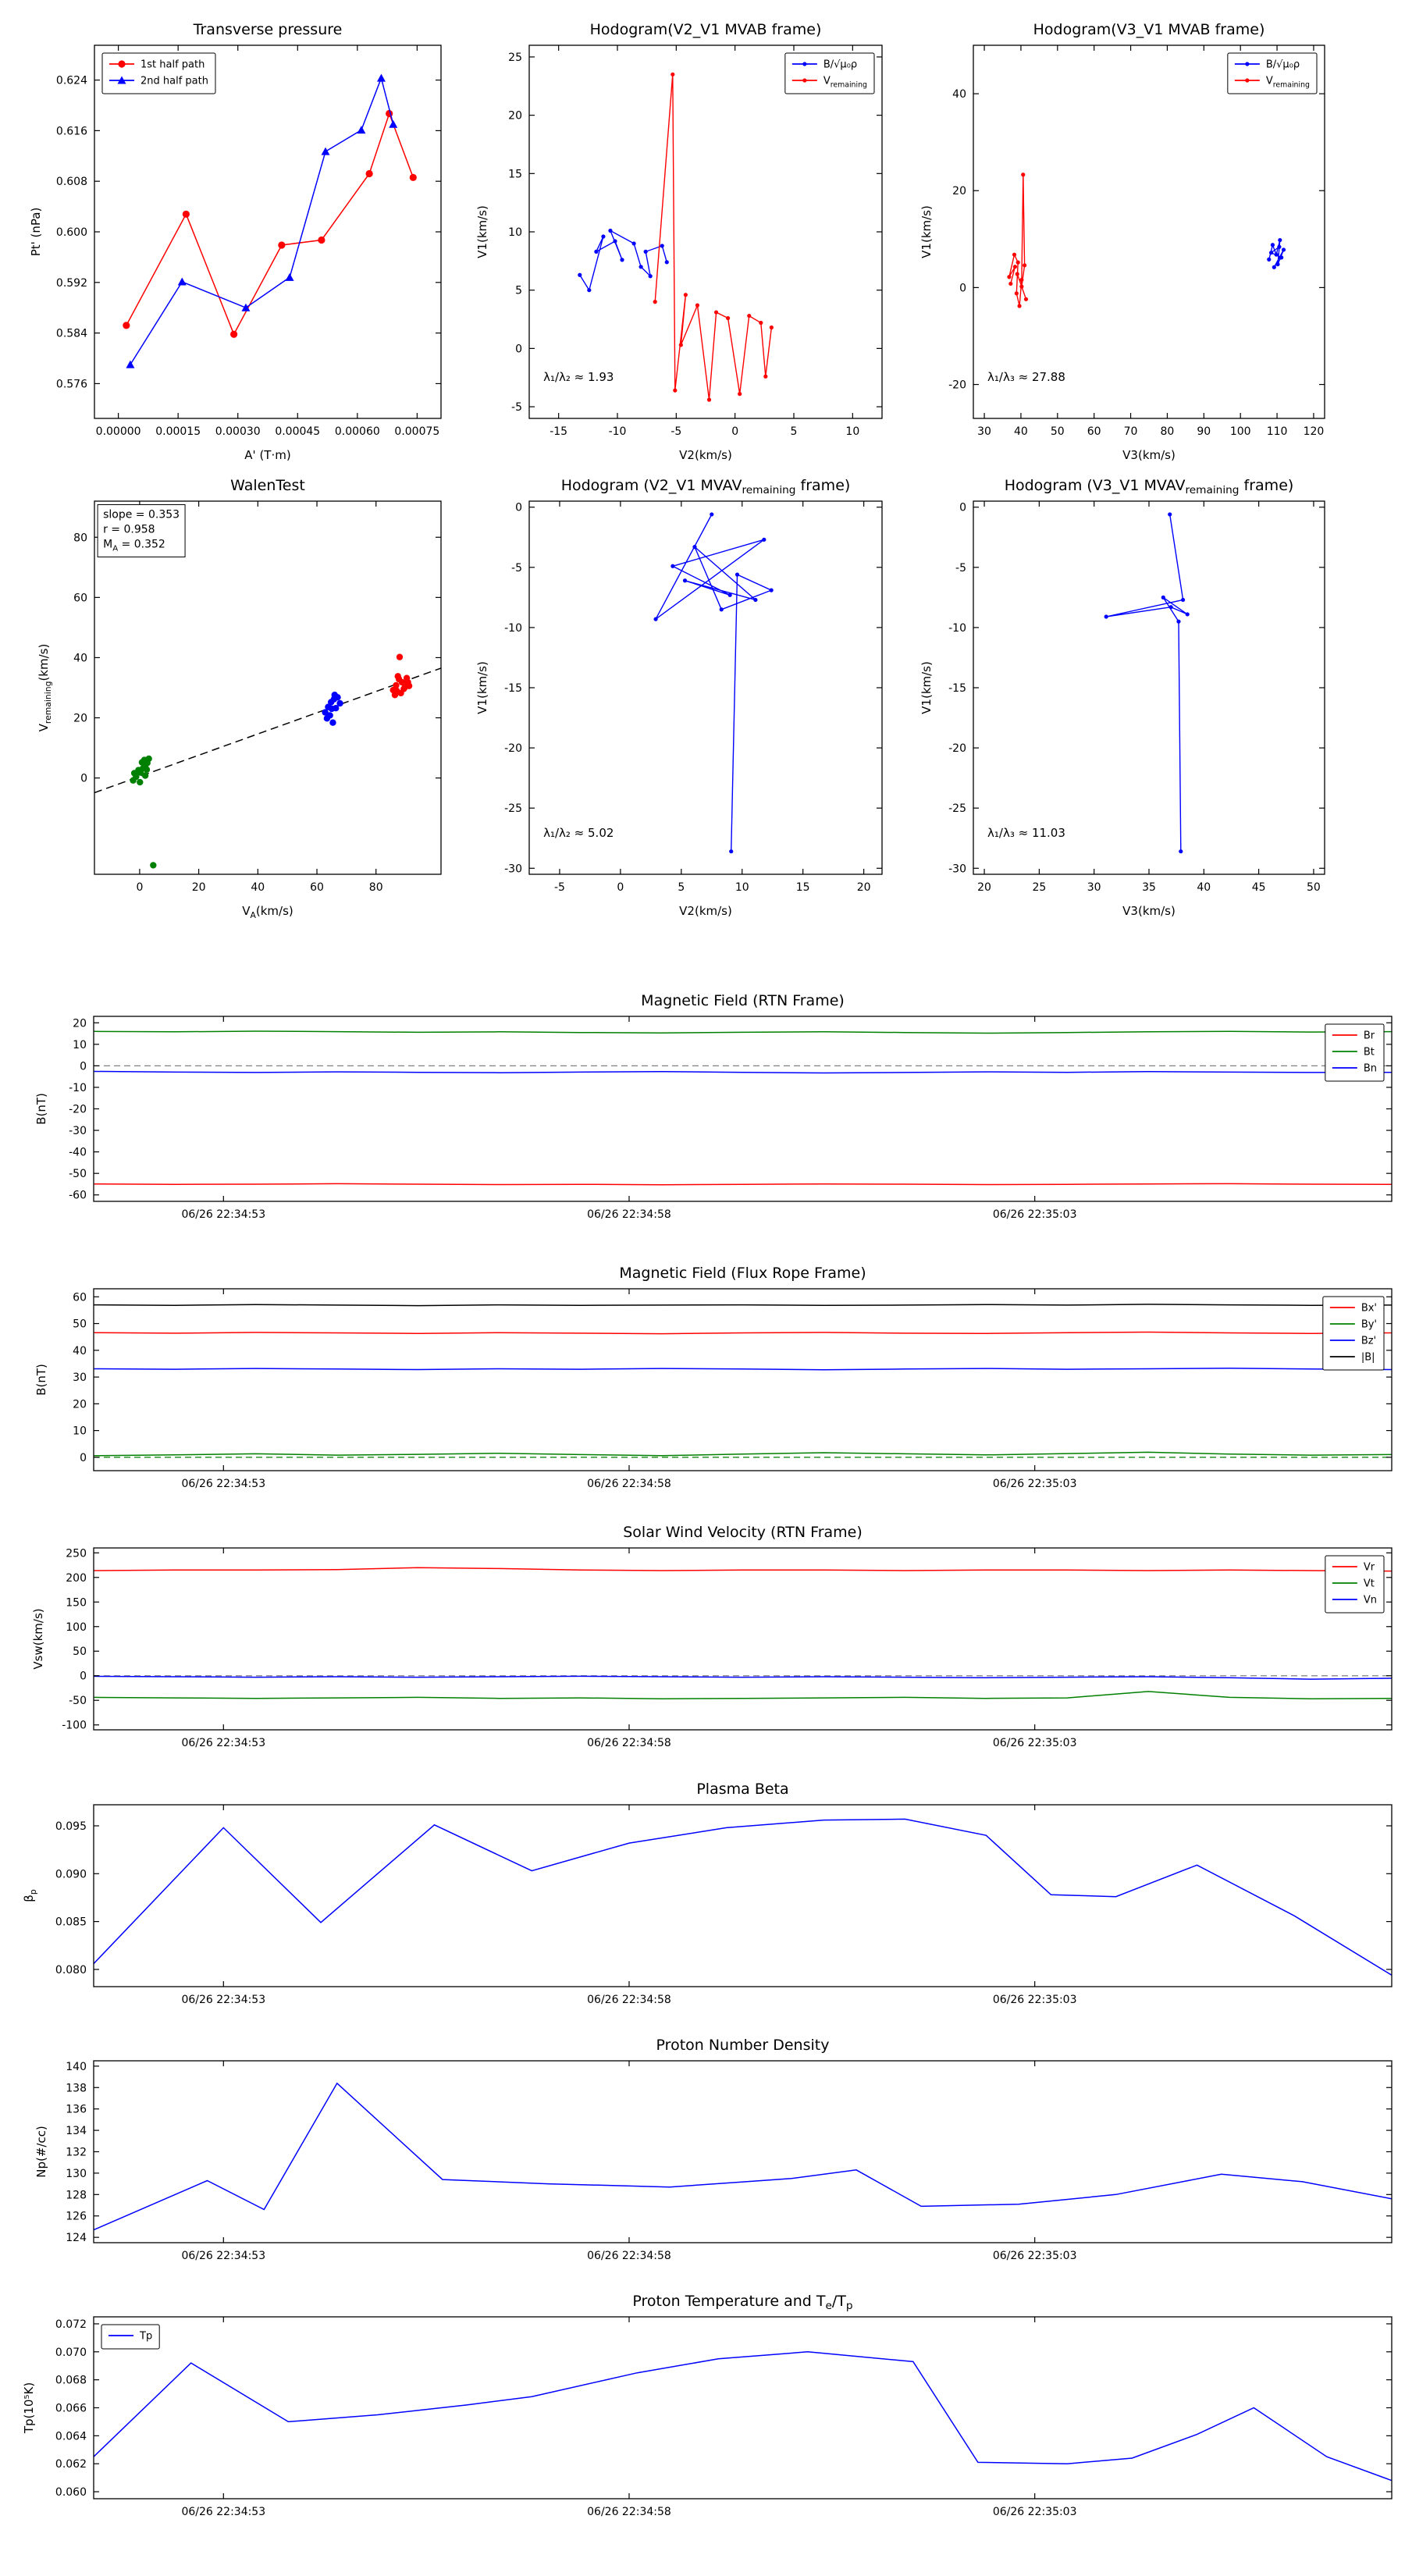 Image resolution: width=1405 pixels, height=2576 pixels. I want to click on legend-label: Vt, so click(1369, 1584).